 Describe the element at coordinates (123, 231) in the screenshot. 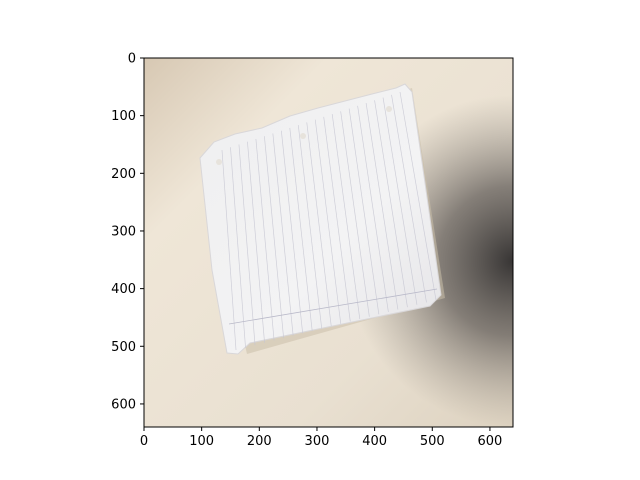

I see `y-tick-label: 300` at that location.